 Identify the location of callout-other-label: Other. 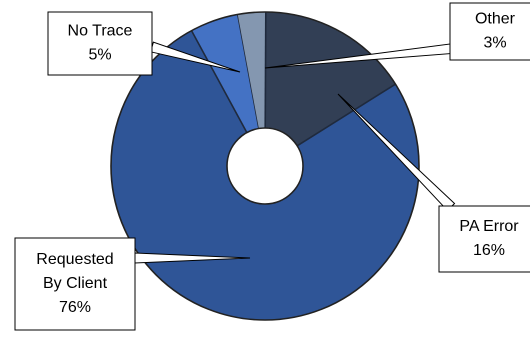
(495, 19).